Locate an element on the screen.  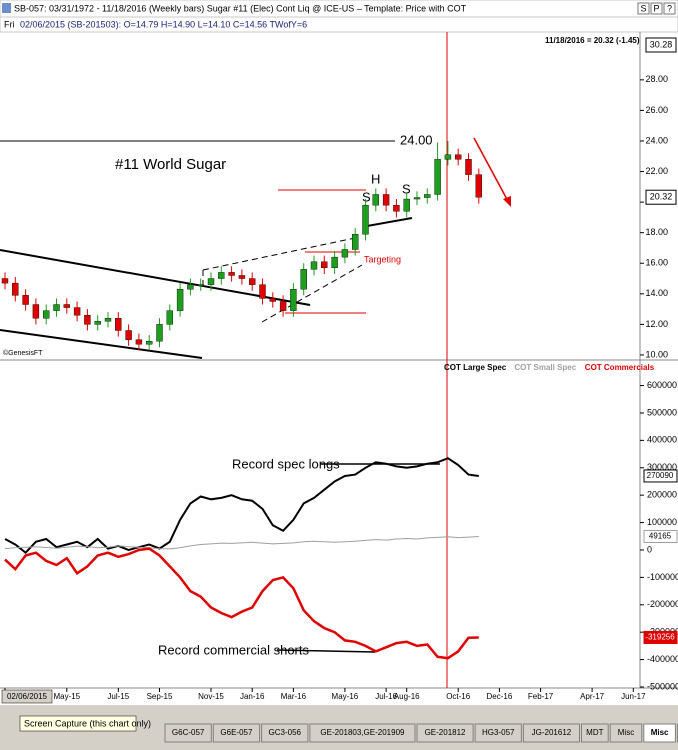
y-tick-label: -400000 is located at coordinates (662, 659).